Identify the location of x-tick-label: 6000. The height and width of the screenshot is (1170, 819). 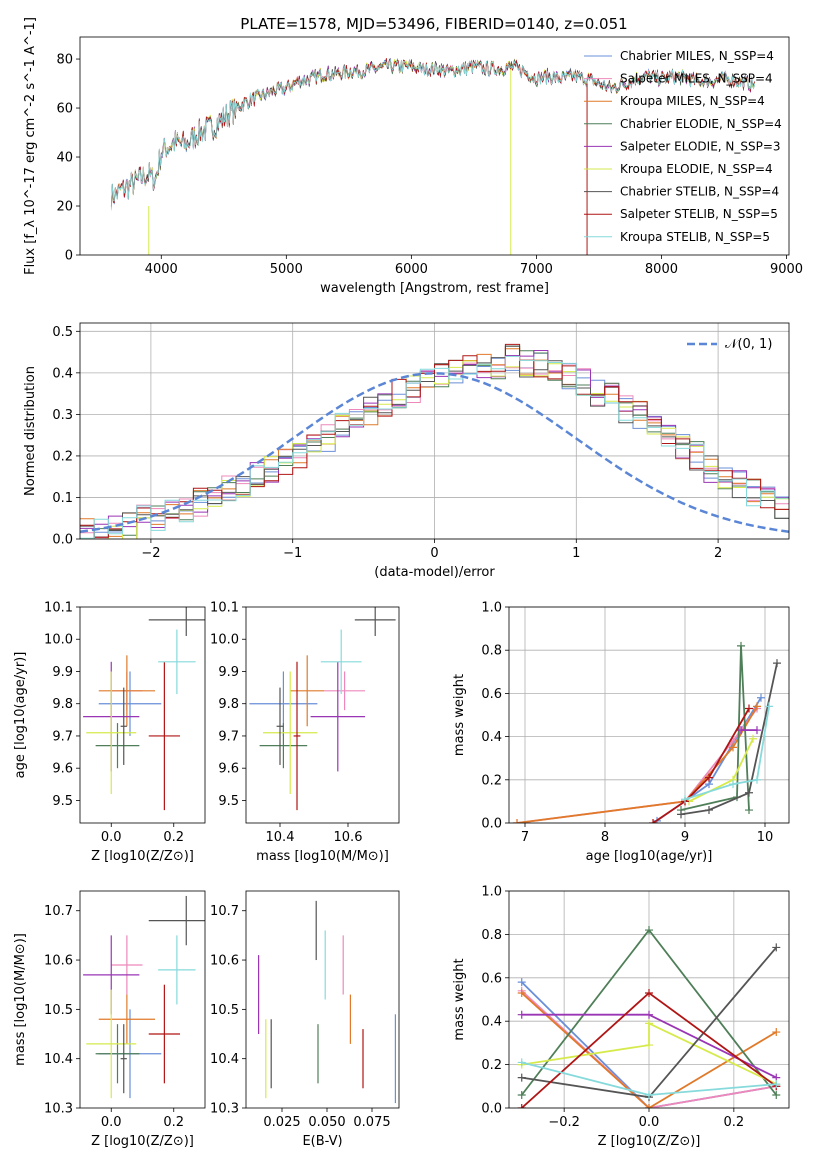
(411, 269).